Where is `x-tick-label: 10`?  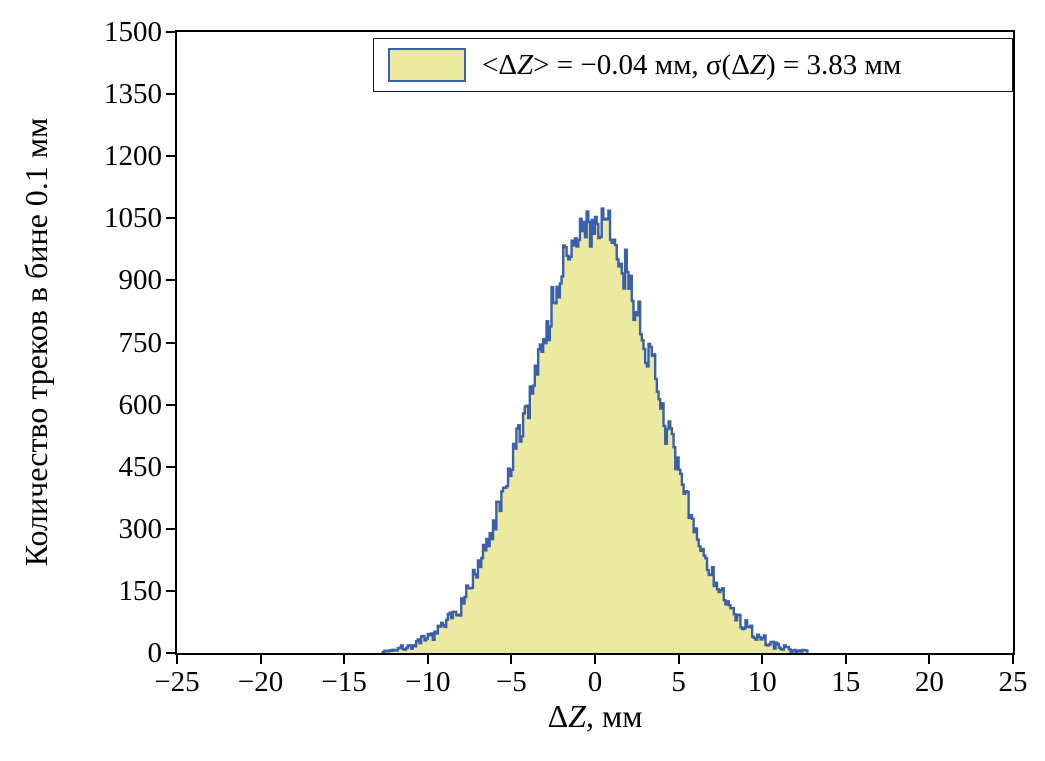 x-tick-label: 10 is located at coordinates (762, 682).